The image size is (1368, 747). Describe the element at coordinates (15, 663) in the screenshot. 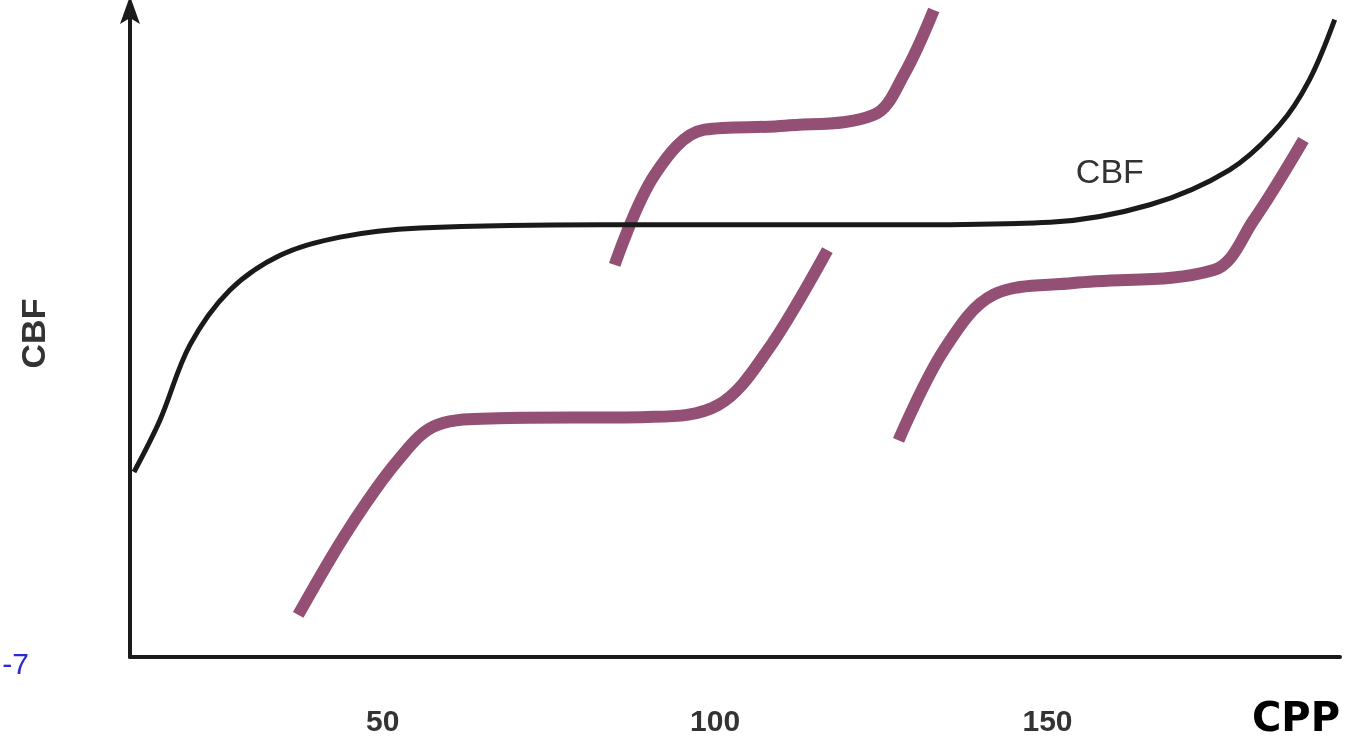

I see `text: .-7` at that location.